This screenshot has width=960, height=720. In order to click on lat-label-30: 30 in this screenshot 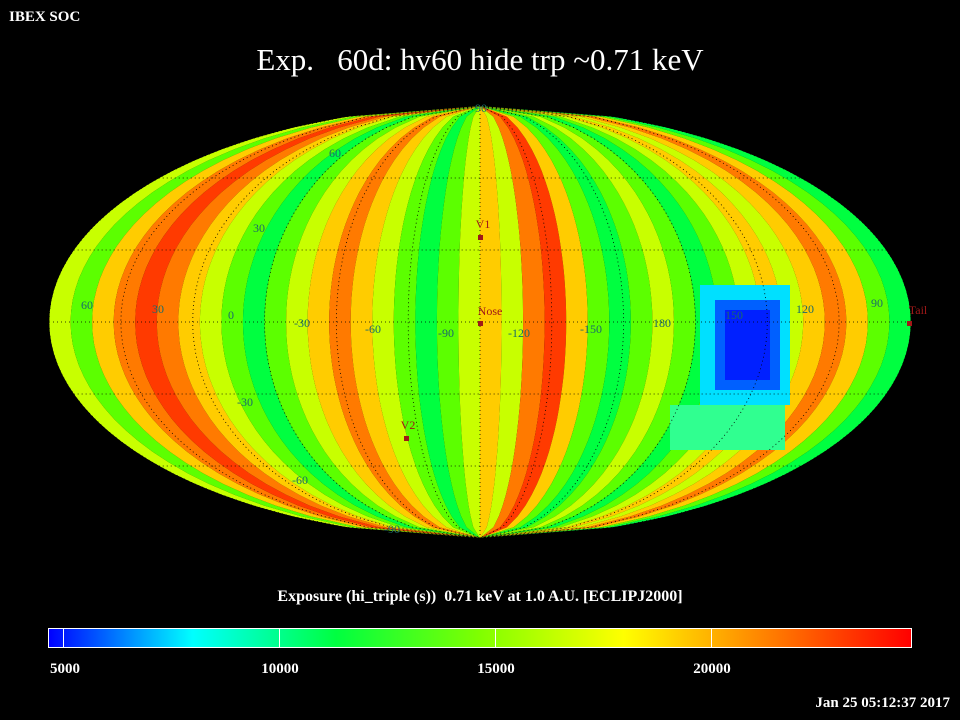, I will do `click(259, 228)`.